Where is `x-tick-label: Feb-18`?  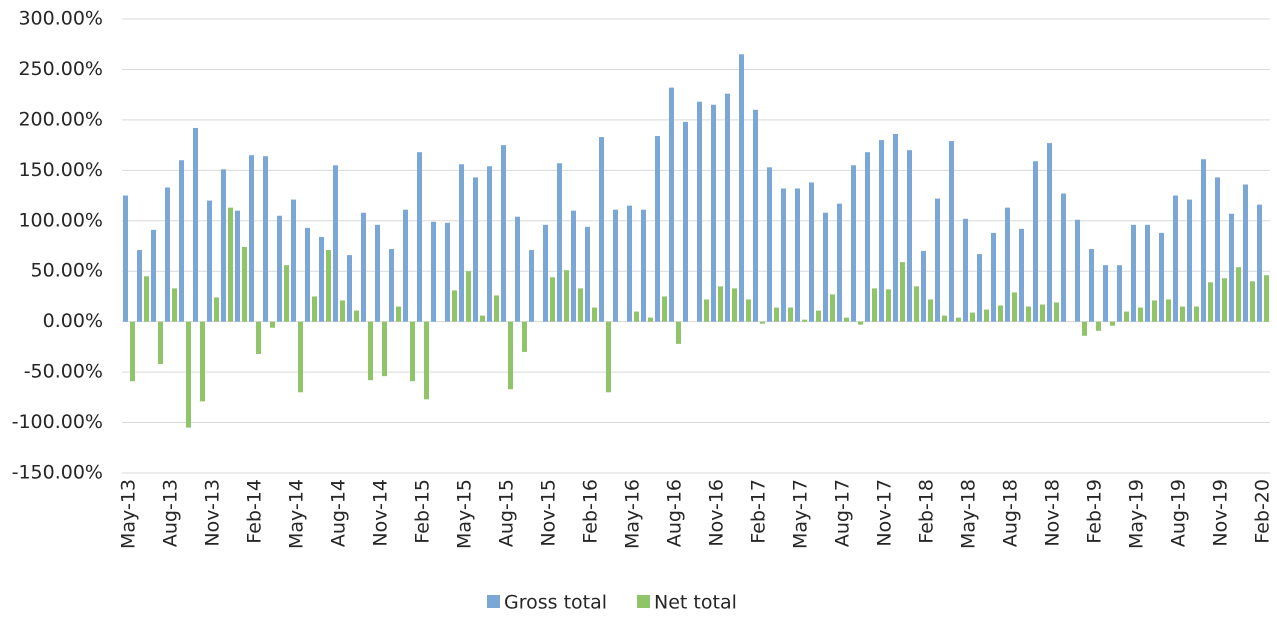 x-tick-label: Feb-18 is located at coordinates (927, 511).